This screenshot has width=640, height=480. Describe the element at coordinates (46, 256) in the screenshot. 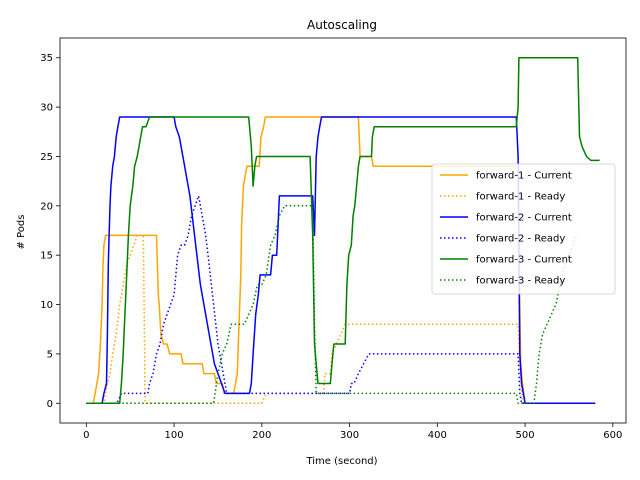

I see `y-tick-label: 15` at that location.